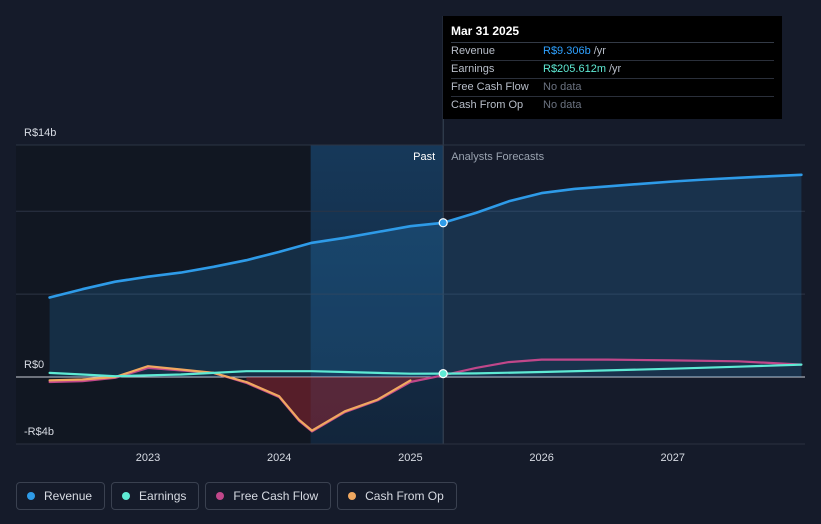 This screenshot has width=821, height=524. I want to click on legend-item-earnings: Earnings, so click(155, 496).